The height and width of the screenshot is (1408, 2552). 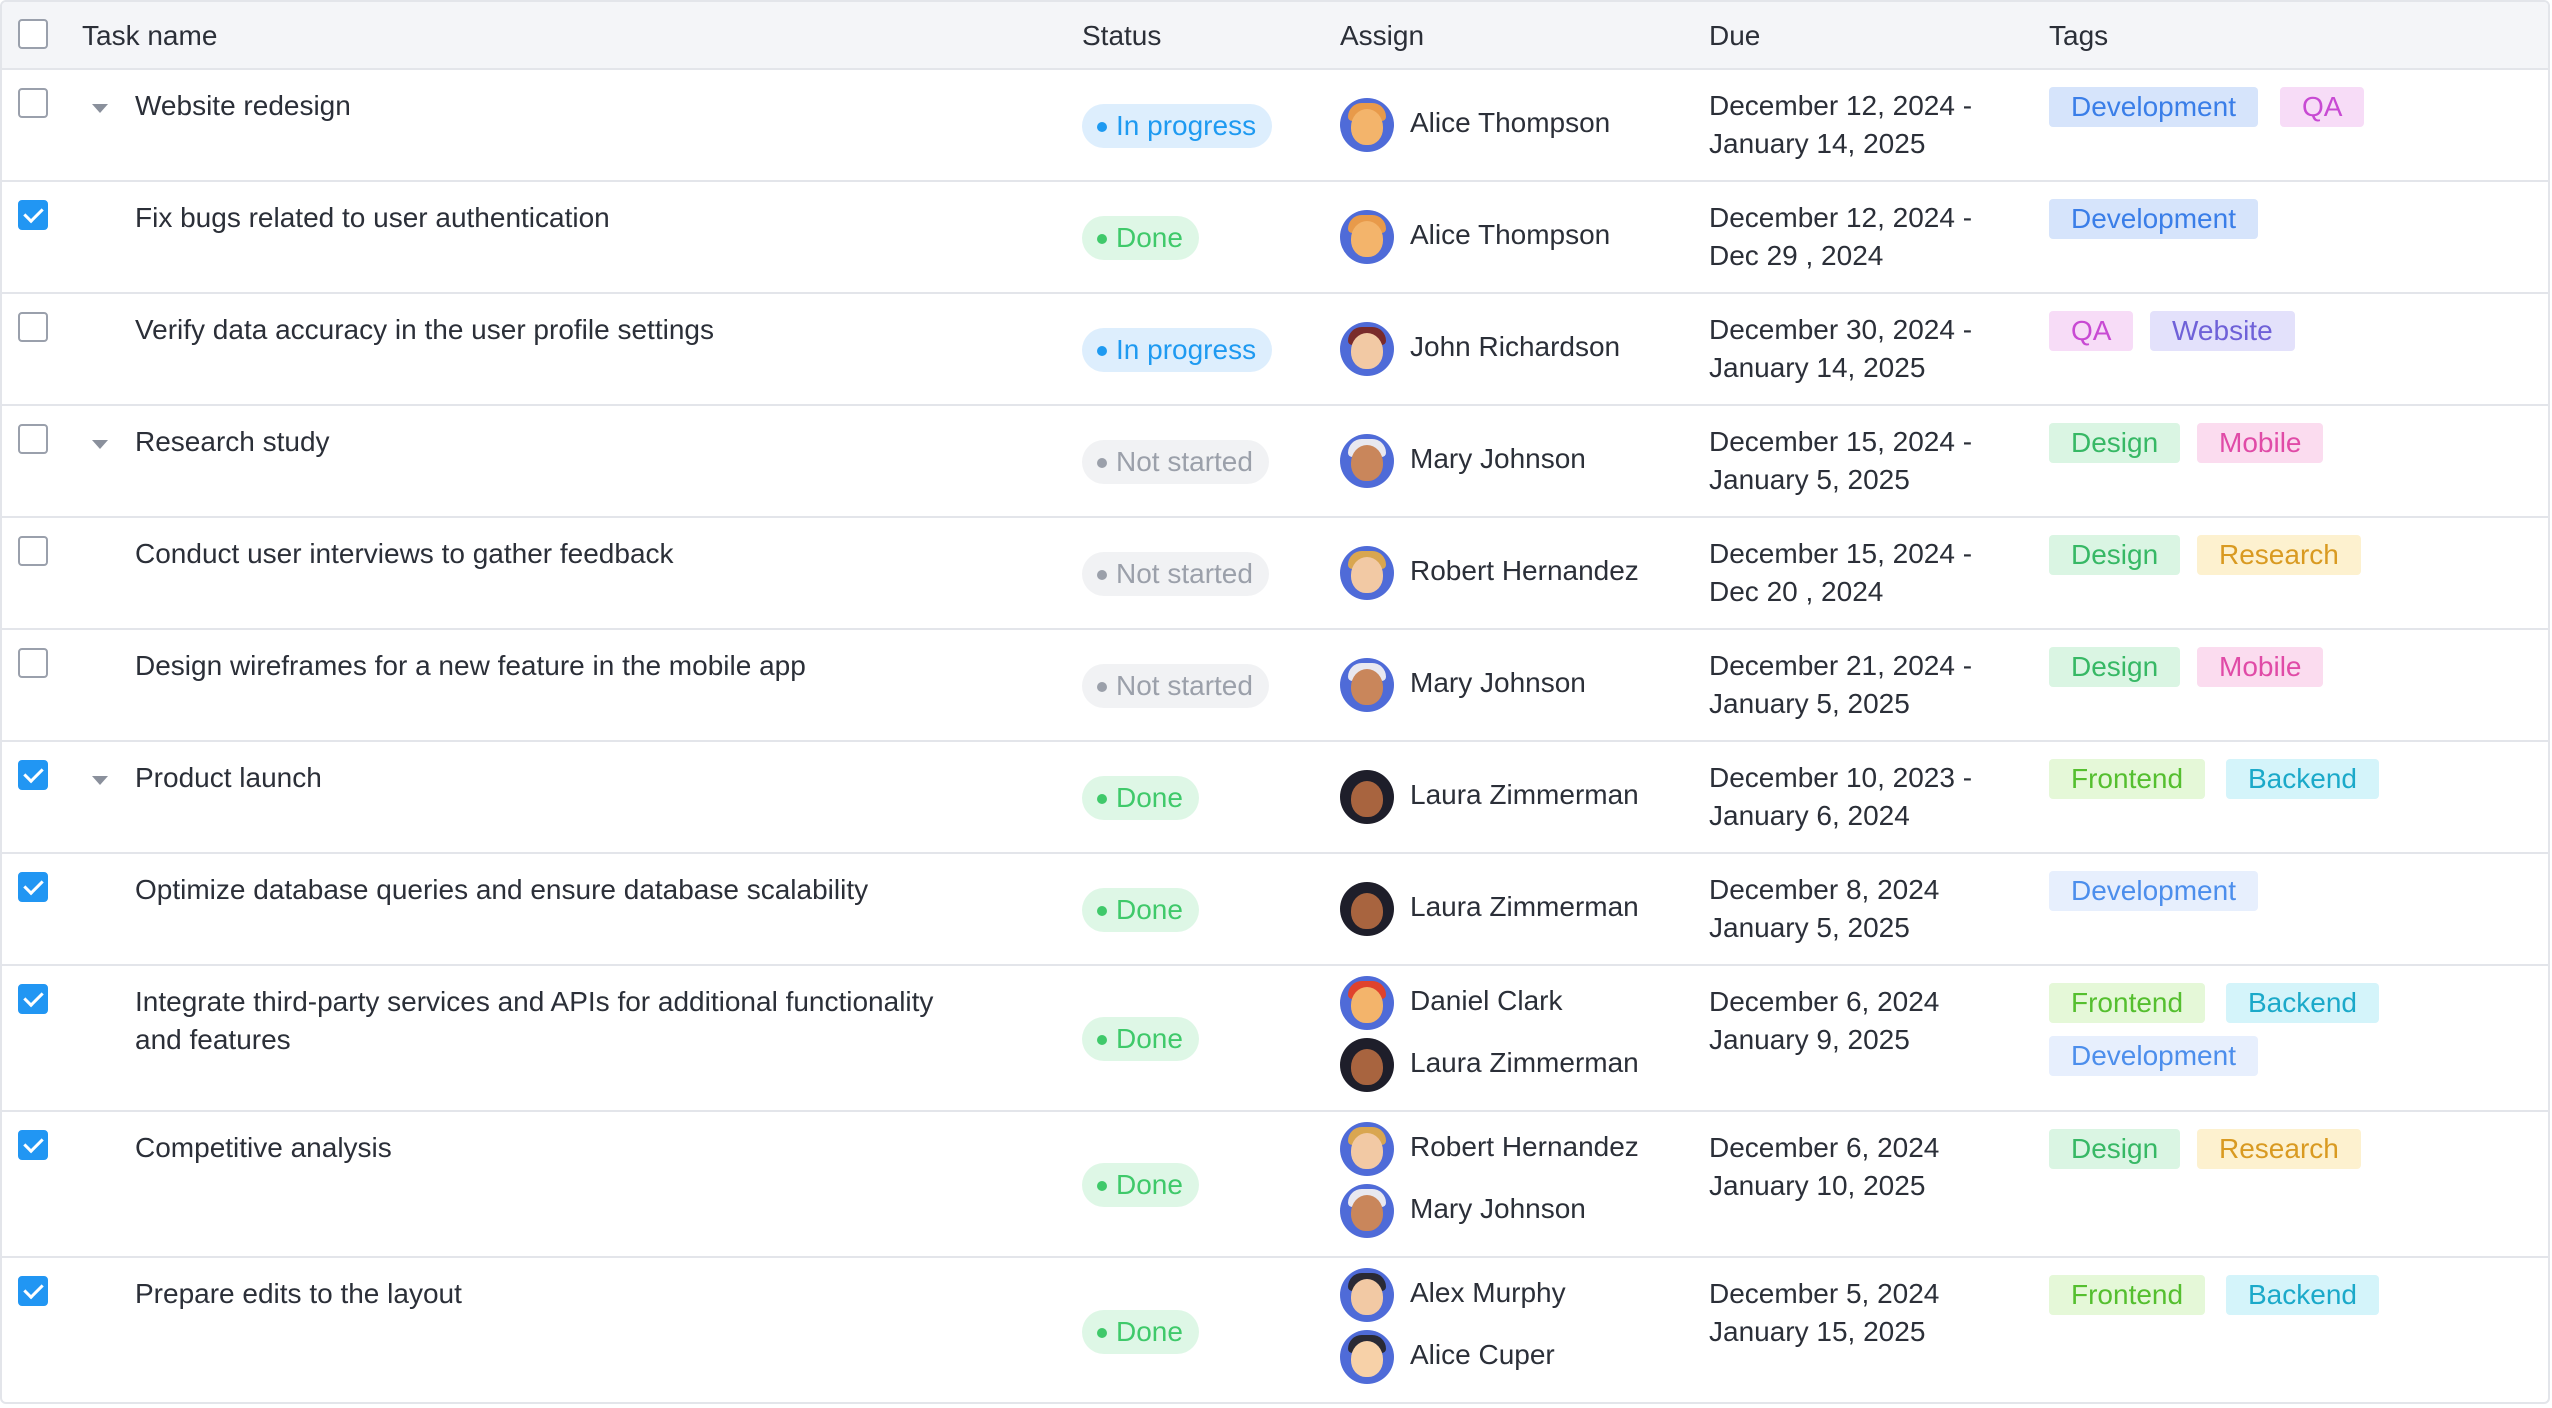 I want to click on task-name: Website redesign, so click(x=243, y=105).